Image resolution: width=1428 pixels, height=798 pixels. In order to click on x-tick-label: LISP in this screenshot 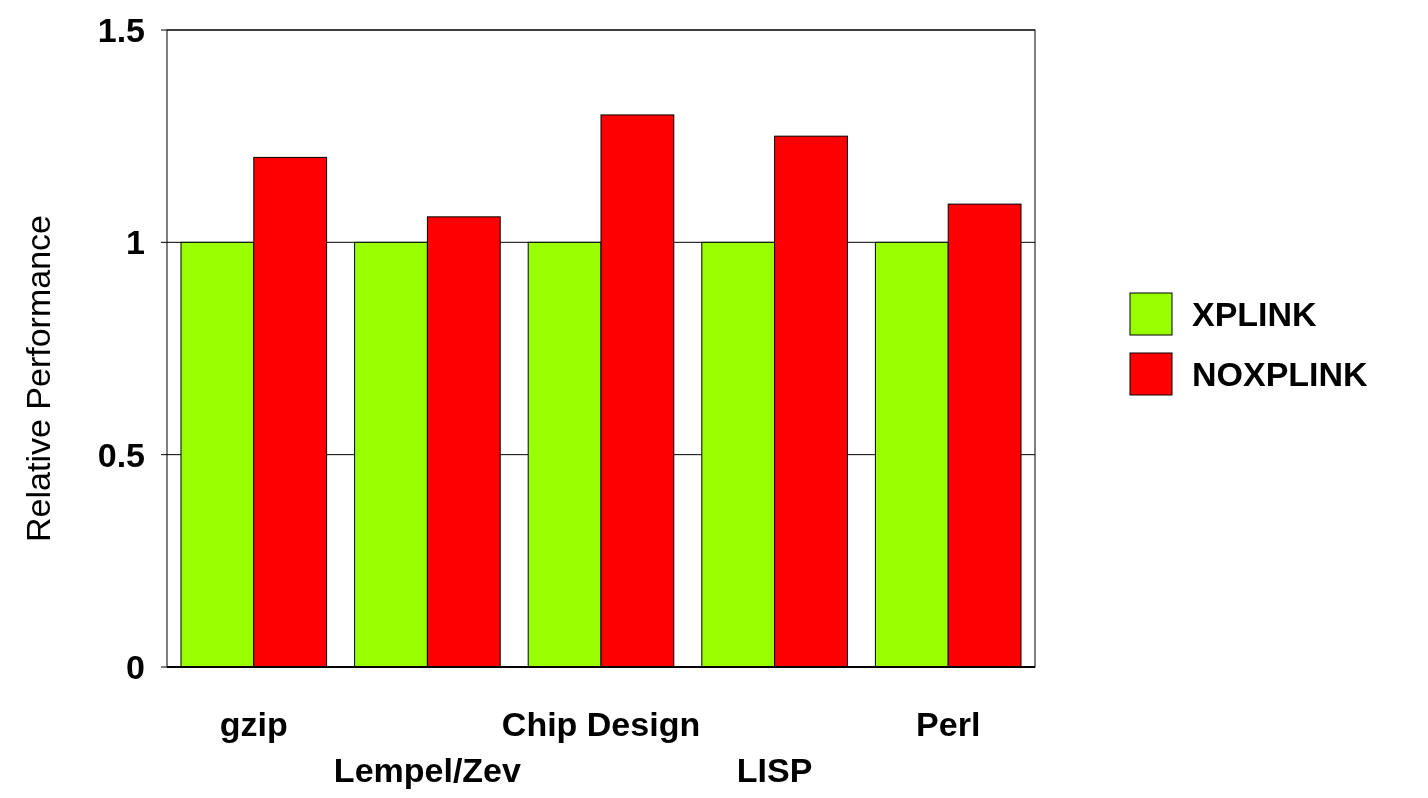, I will do `click(774, 770)`.